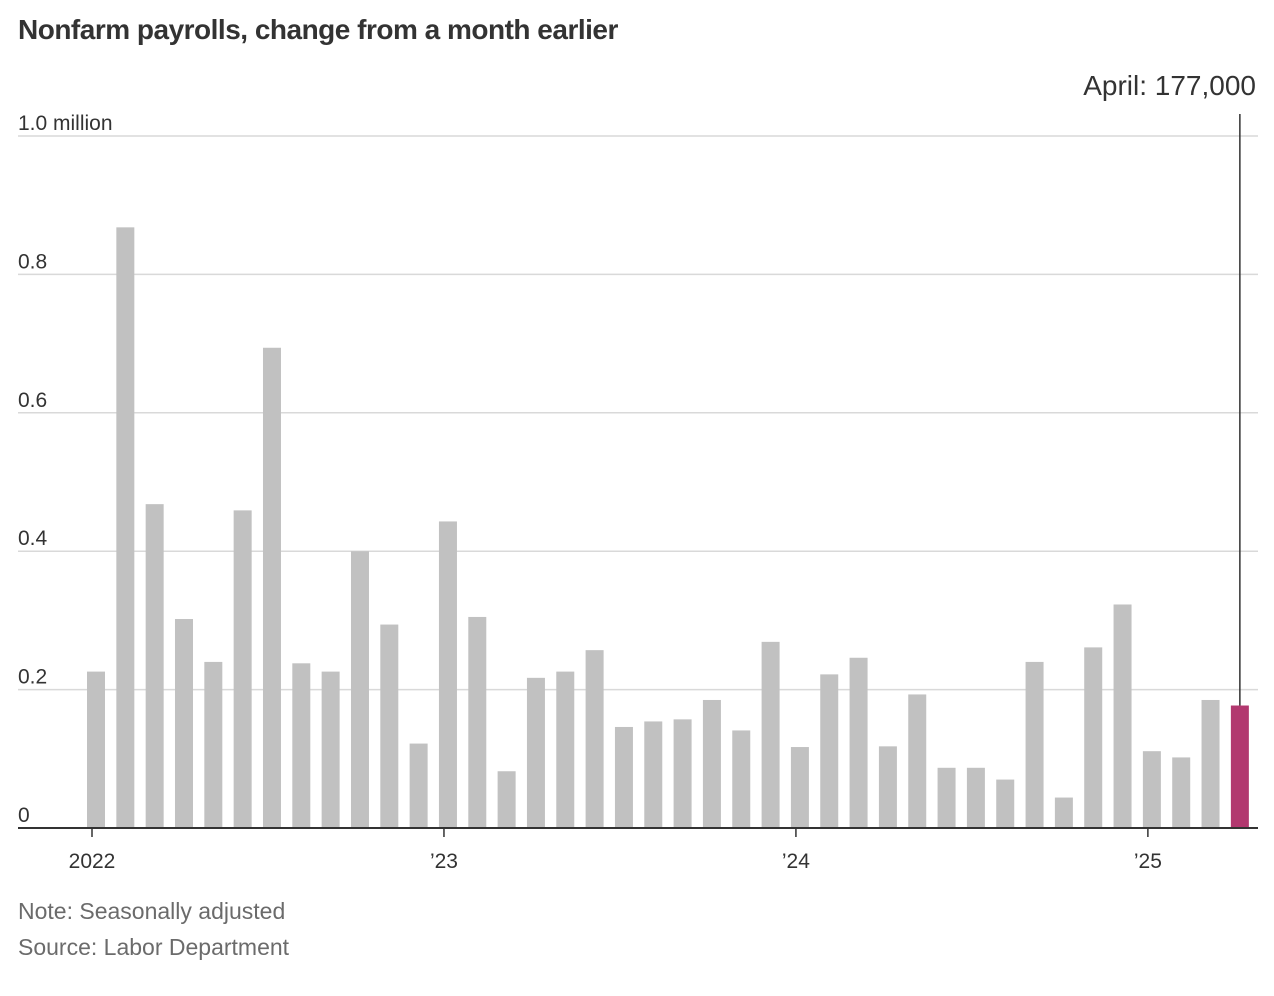 The image size is (1274, 996). I want to click on x-tick-label: 2022, so click(92, 861).